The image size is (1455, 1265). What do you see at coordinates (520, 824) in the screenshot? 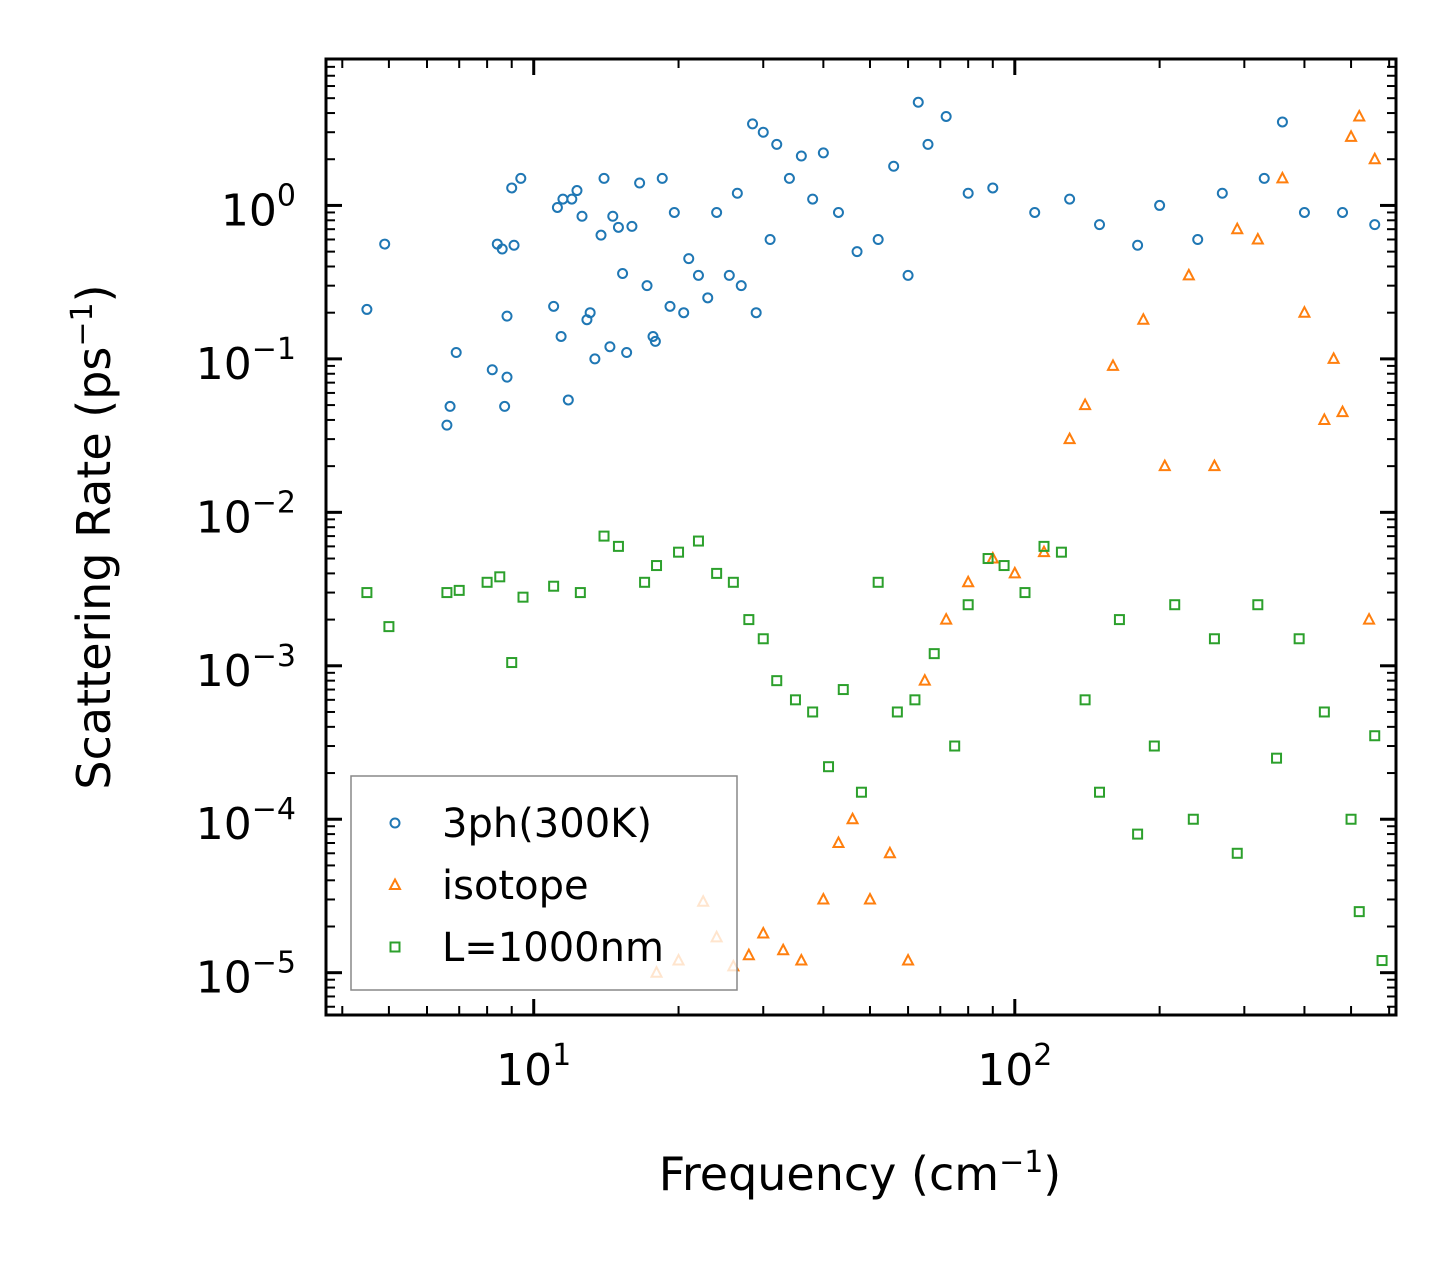
I see `legend-entry: 3ph(300K)` at bounding box center [520, 824].